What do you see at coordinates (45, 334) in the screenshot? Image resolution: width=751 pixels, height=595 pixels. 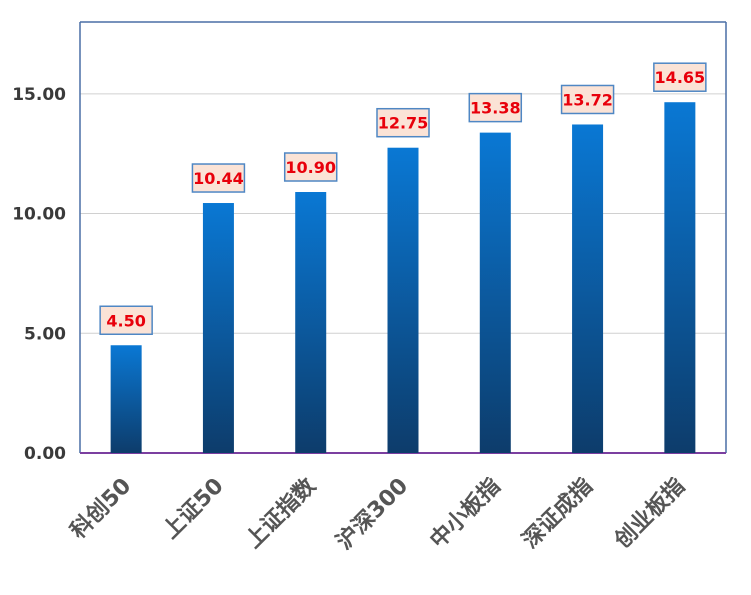 I see `y-tick-label: 5.00` at bounding box center [45, 334].